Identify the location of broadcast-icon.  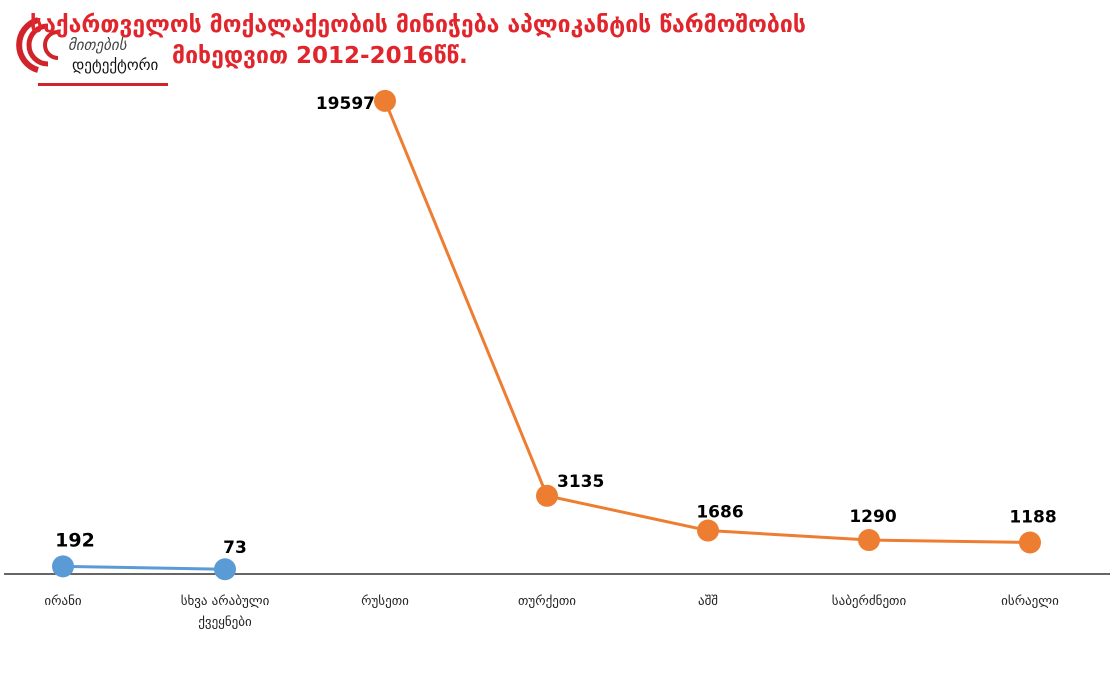
(37, 45).